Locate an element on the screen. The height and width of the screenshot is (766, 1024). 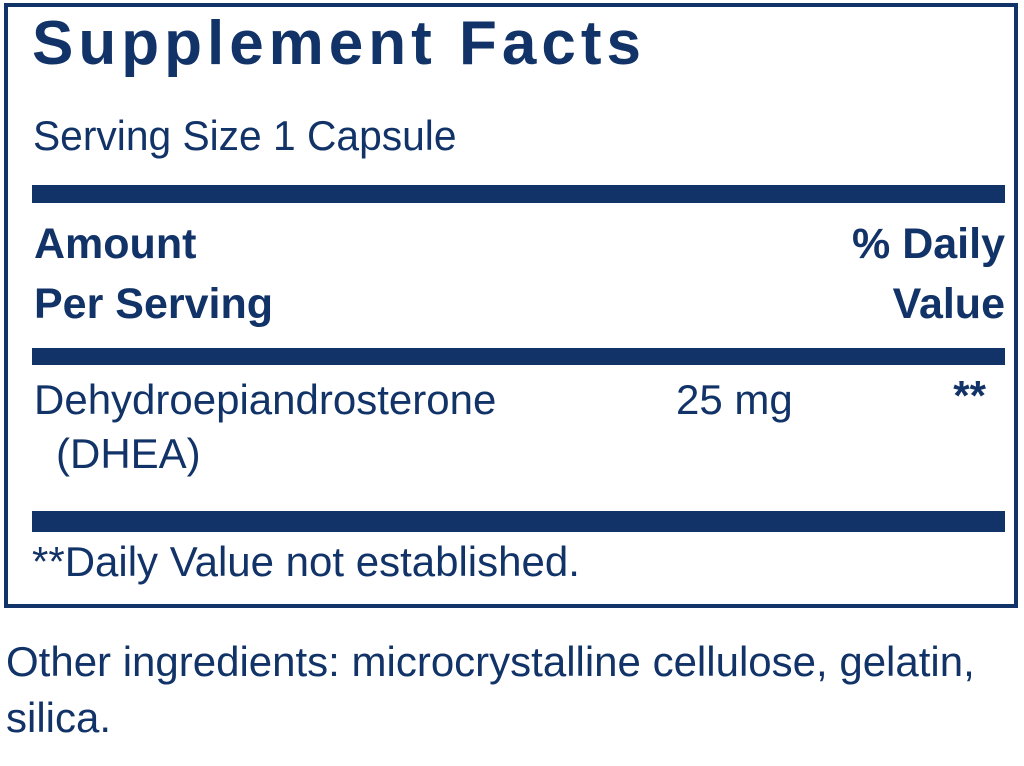
divider-bar-bottom is located at coordinates (518, 521).